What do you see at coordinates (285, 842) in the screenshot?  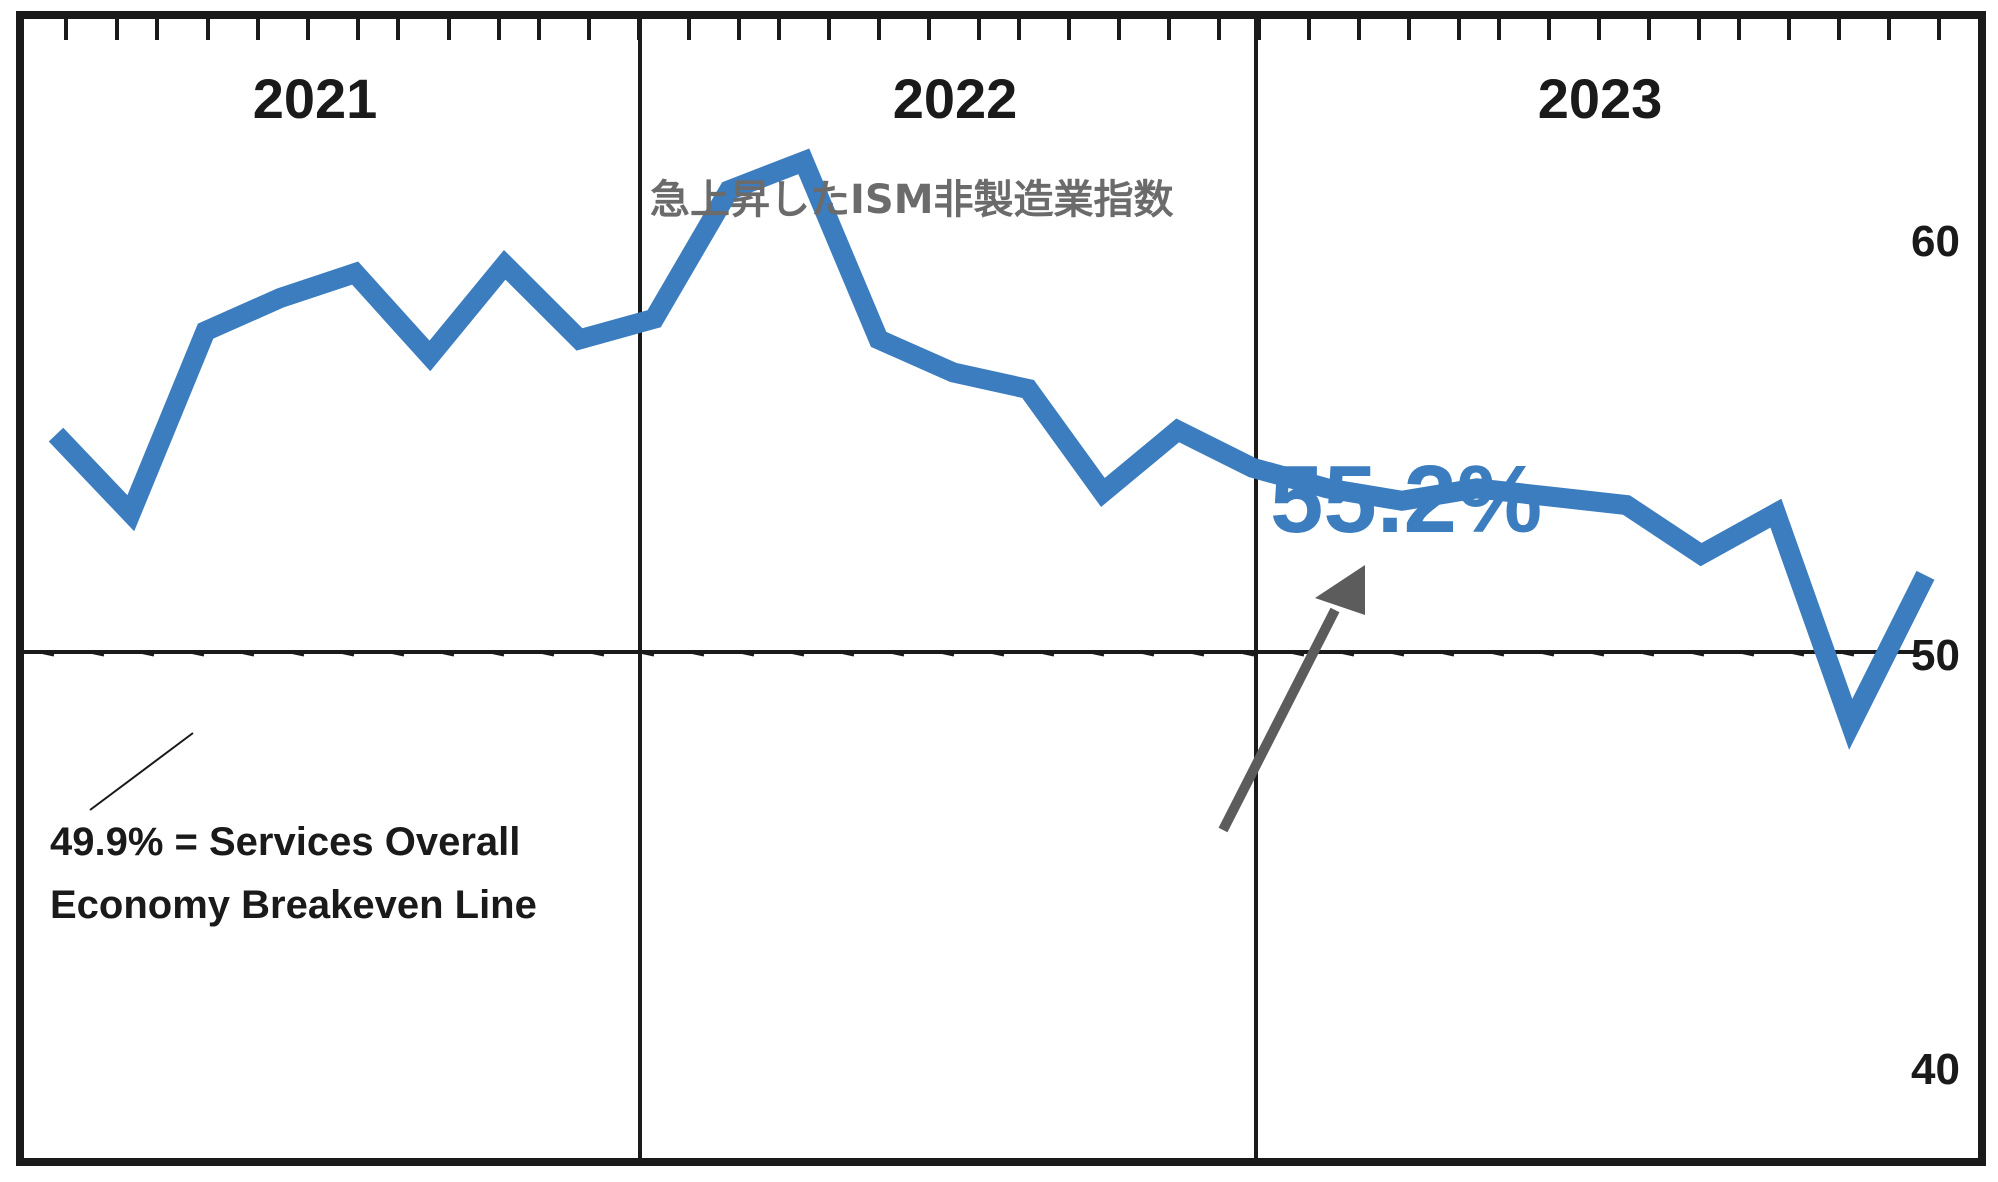 I see `breakeven-note-line-1: 49.9% = Services Overall` at bounding box center [285, 842].